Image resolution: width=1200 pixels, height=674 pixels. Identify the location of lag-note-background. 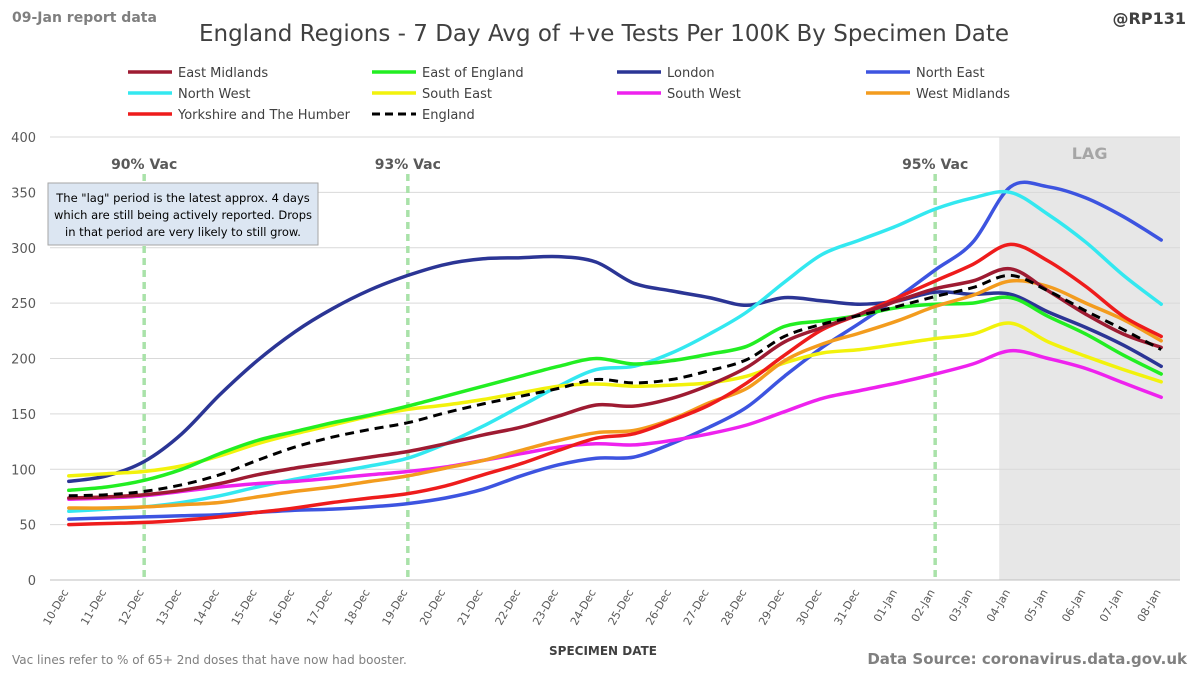
(183, 214).